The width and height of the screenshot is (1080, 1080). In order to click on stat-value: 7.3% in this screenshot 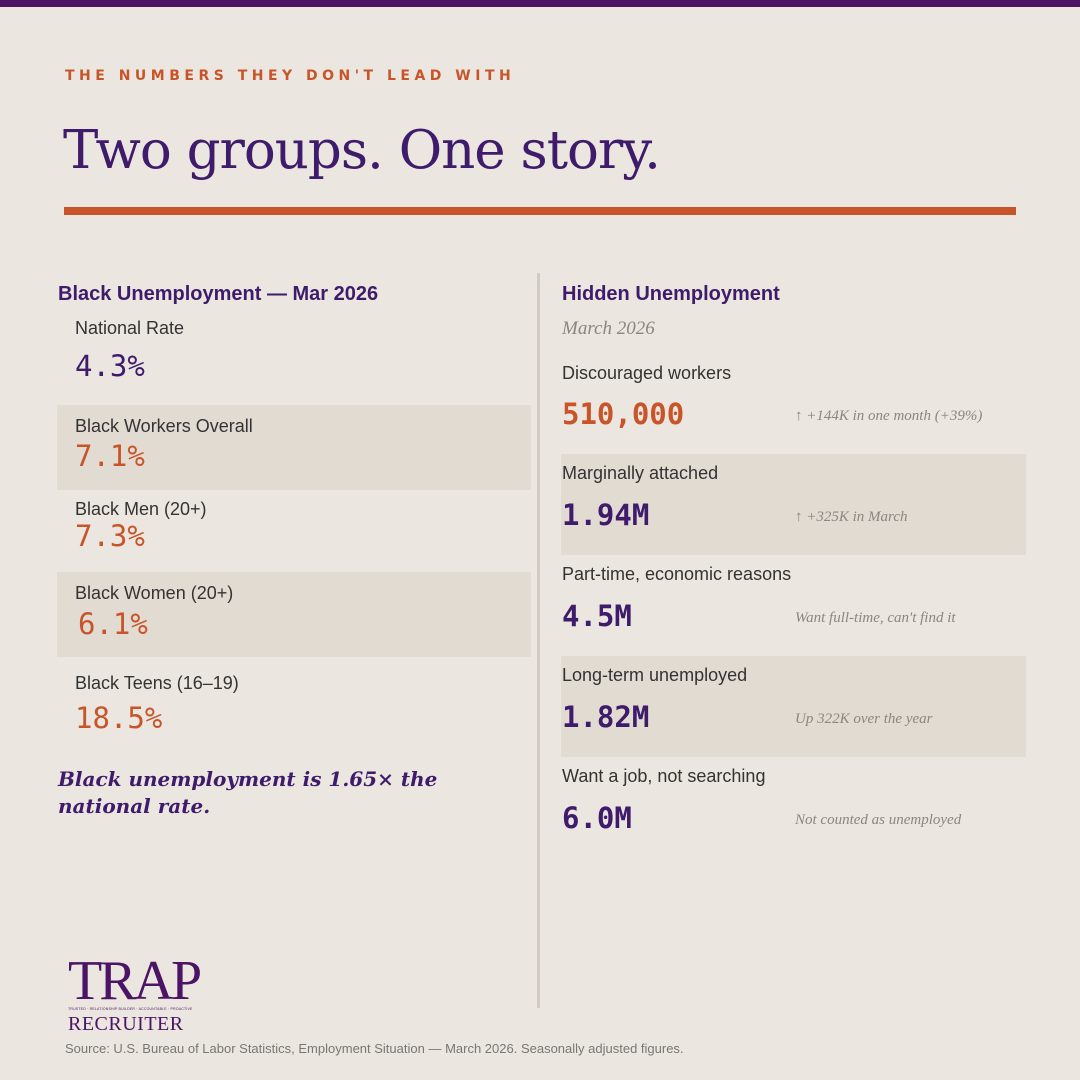, I will do `click(110, 536)`.